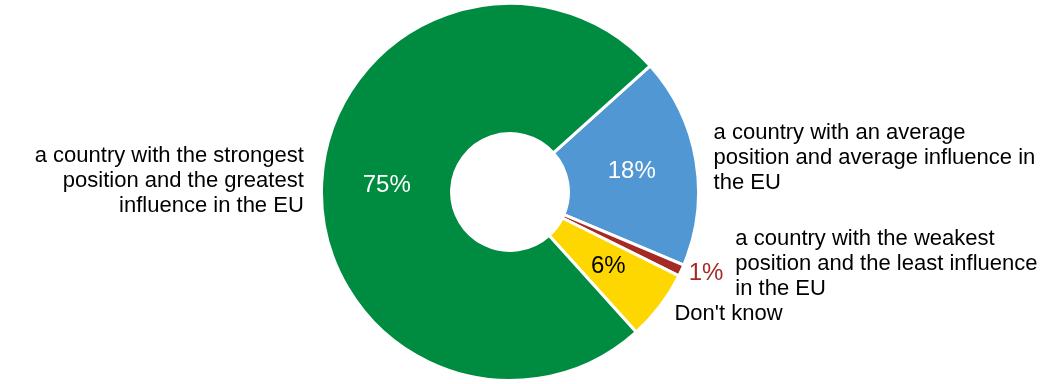  What do you see at coordinates (874, 157) in the screenshot?
I see `slice-label: a country with an average position and average influence in the EU` at bounding box center [874, 157].